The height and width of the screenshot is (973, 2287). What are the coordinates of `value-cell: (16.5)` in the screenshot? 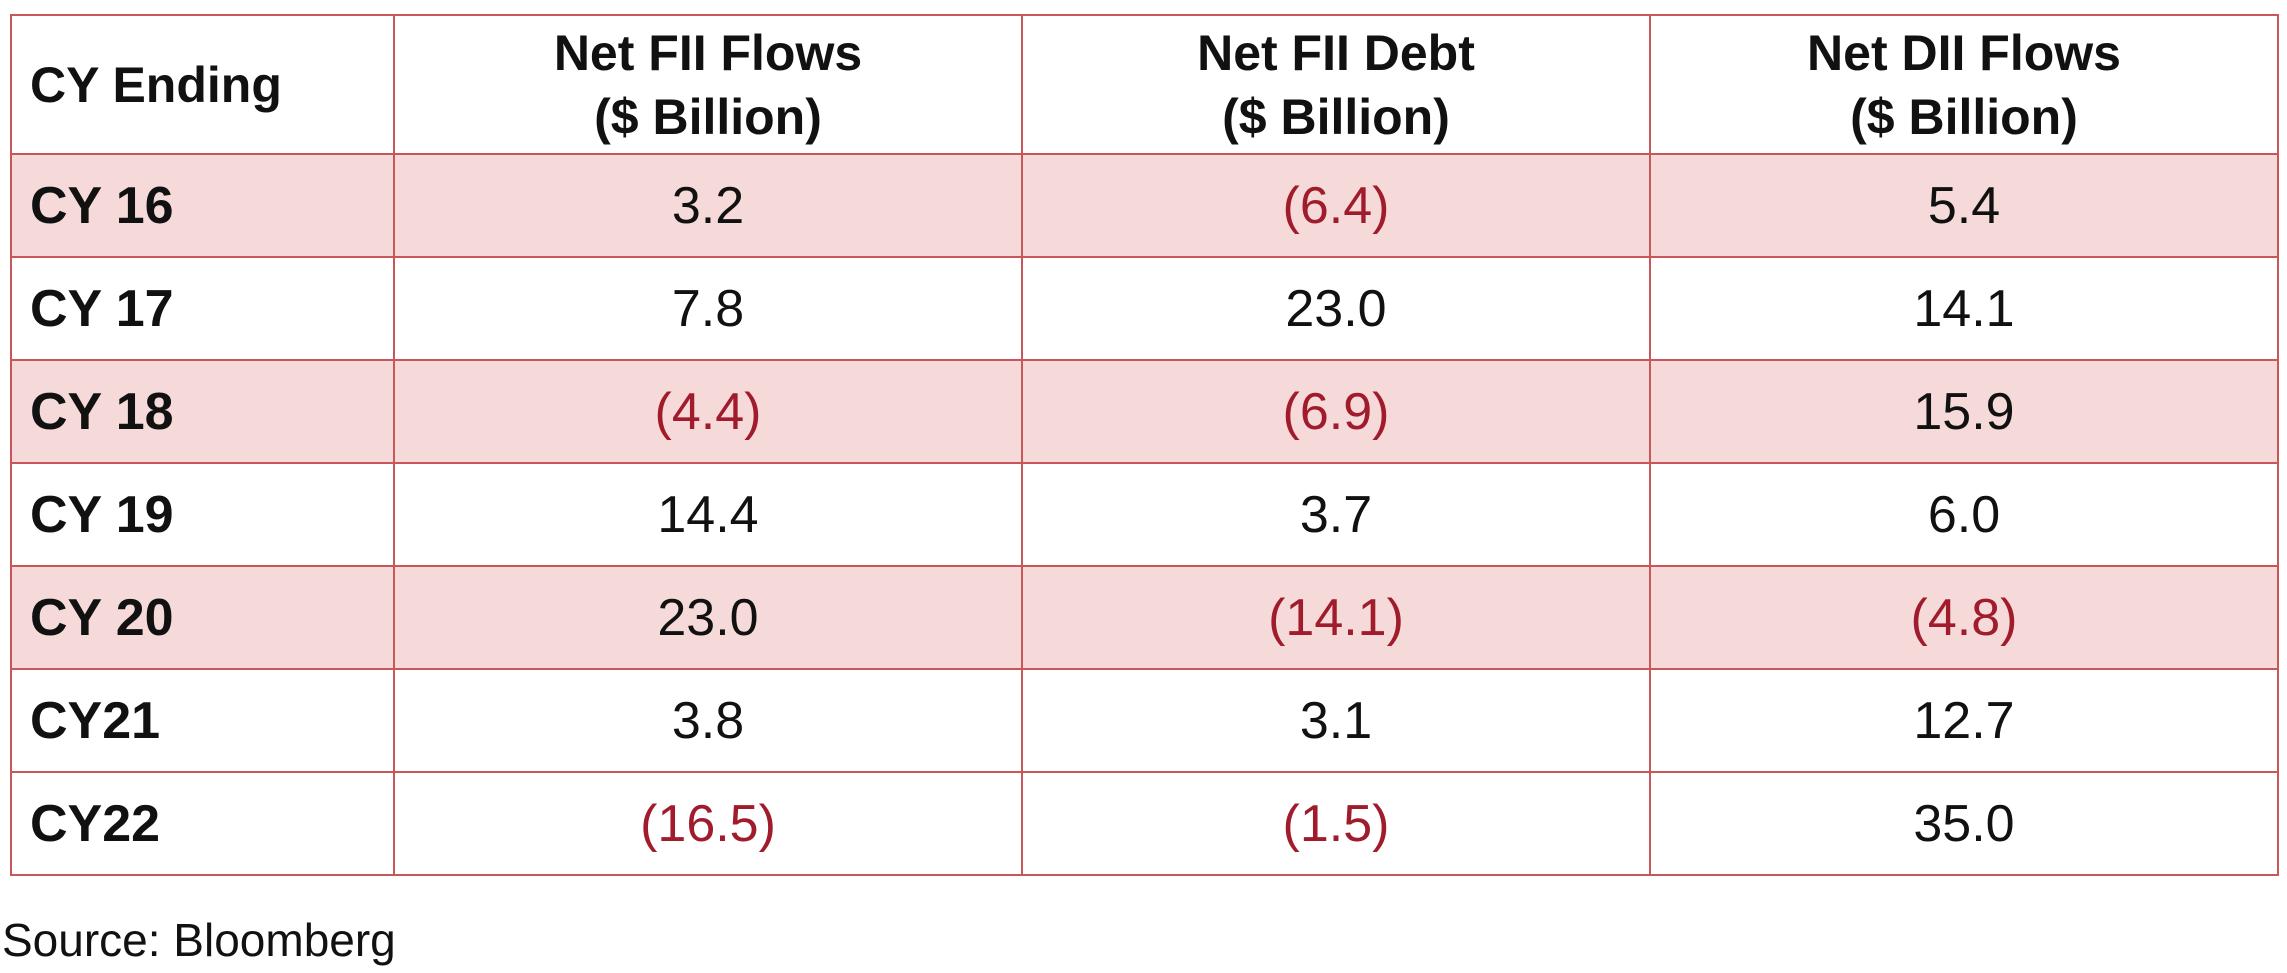 It's located at (708, 823).